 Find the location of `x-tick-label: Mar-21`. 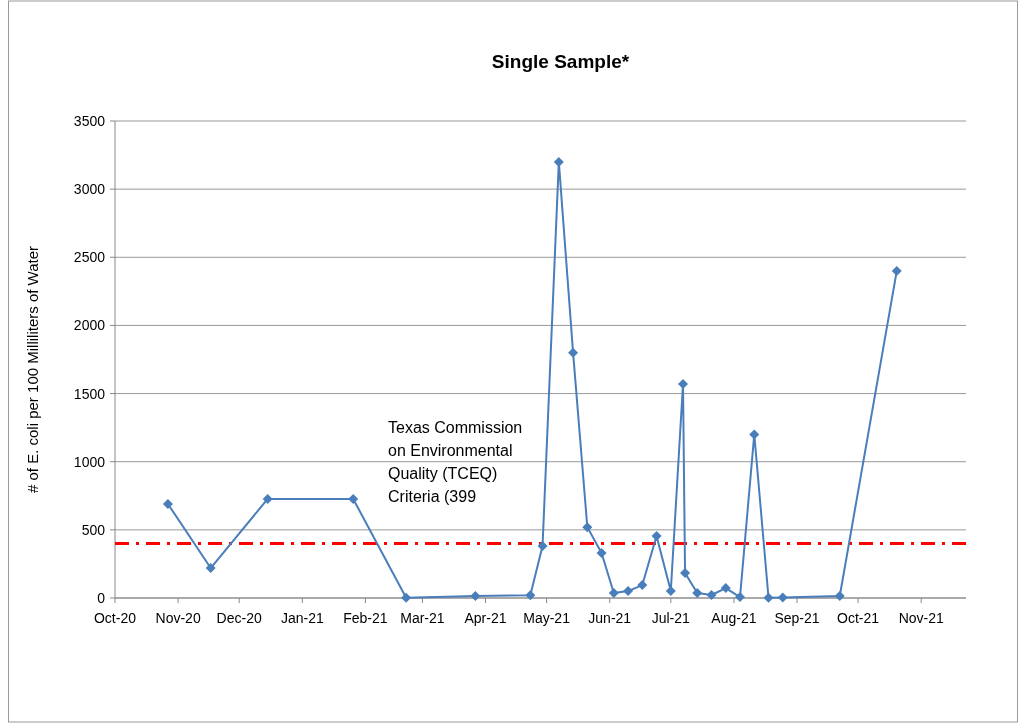

x-tick-label: Mar-21 is located at coordinates (422, 618).